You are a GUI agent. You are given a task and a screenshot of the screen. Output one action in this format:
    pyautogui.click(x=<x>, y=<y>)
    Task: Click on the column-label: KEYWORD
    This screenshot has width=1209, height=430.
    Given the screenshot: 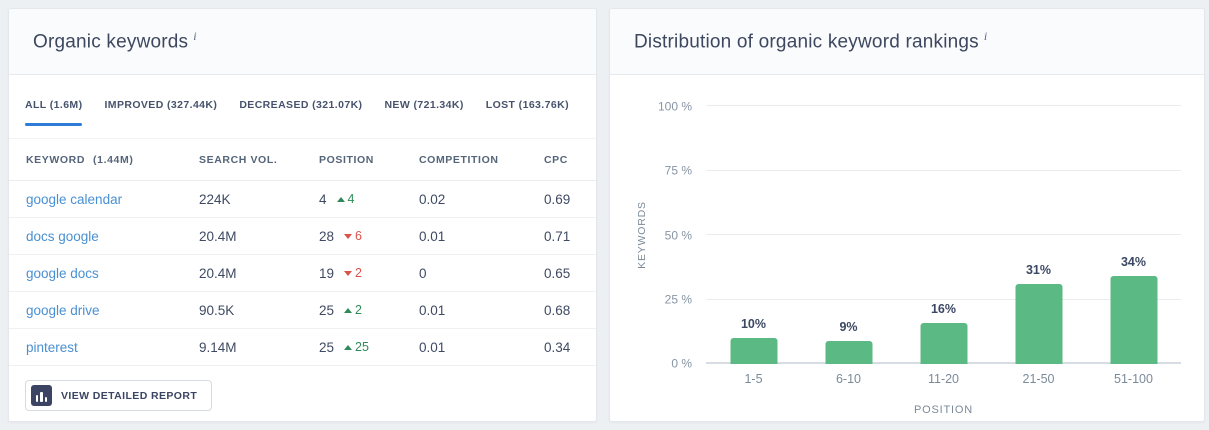 What is the action you would take?
    pyautogui.click(x=56, y=159)
    